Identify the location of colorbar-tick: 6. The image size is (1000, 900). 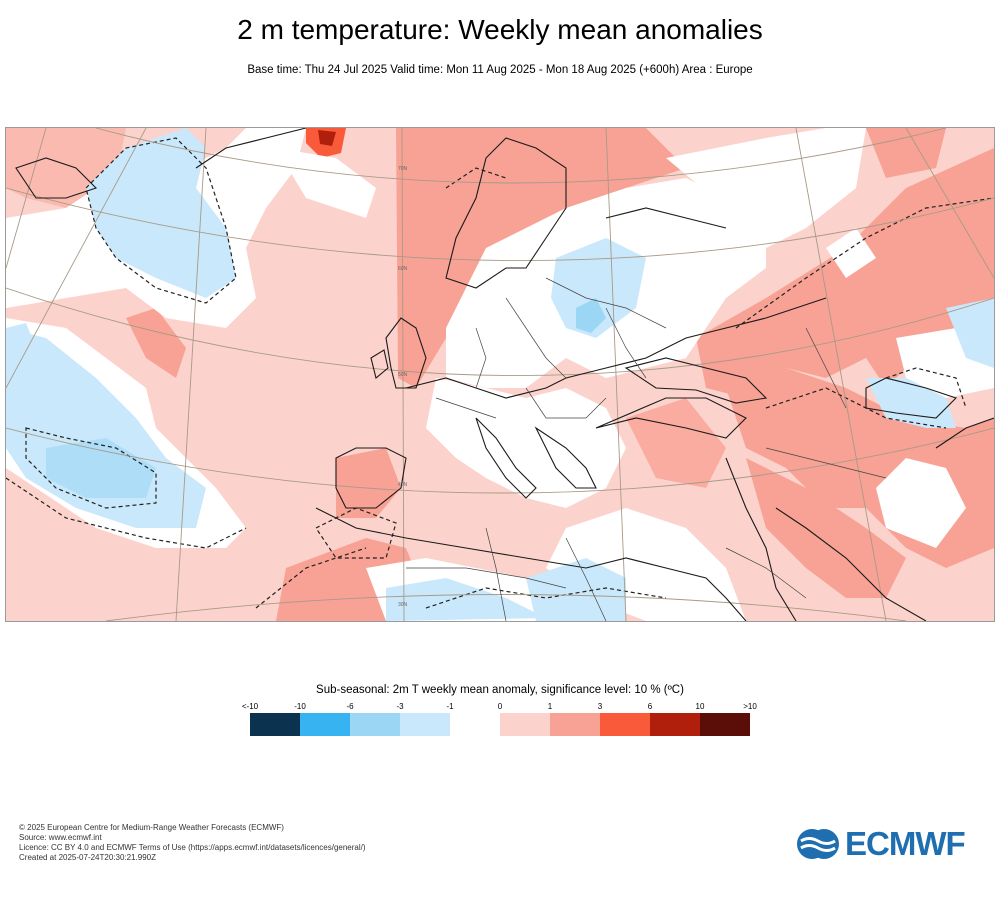
(650, 706).